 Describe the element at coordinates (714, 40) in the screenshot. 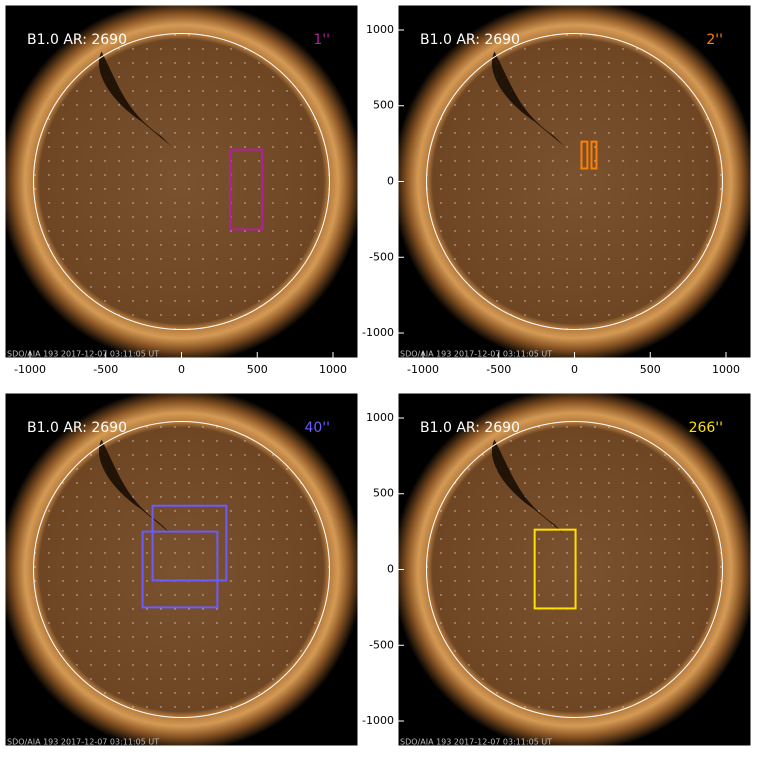

I see `panel-label: 2''` at that location.